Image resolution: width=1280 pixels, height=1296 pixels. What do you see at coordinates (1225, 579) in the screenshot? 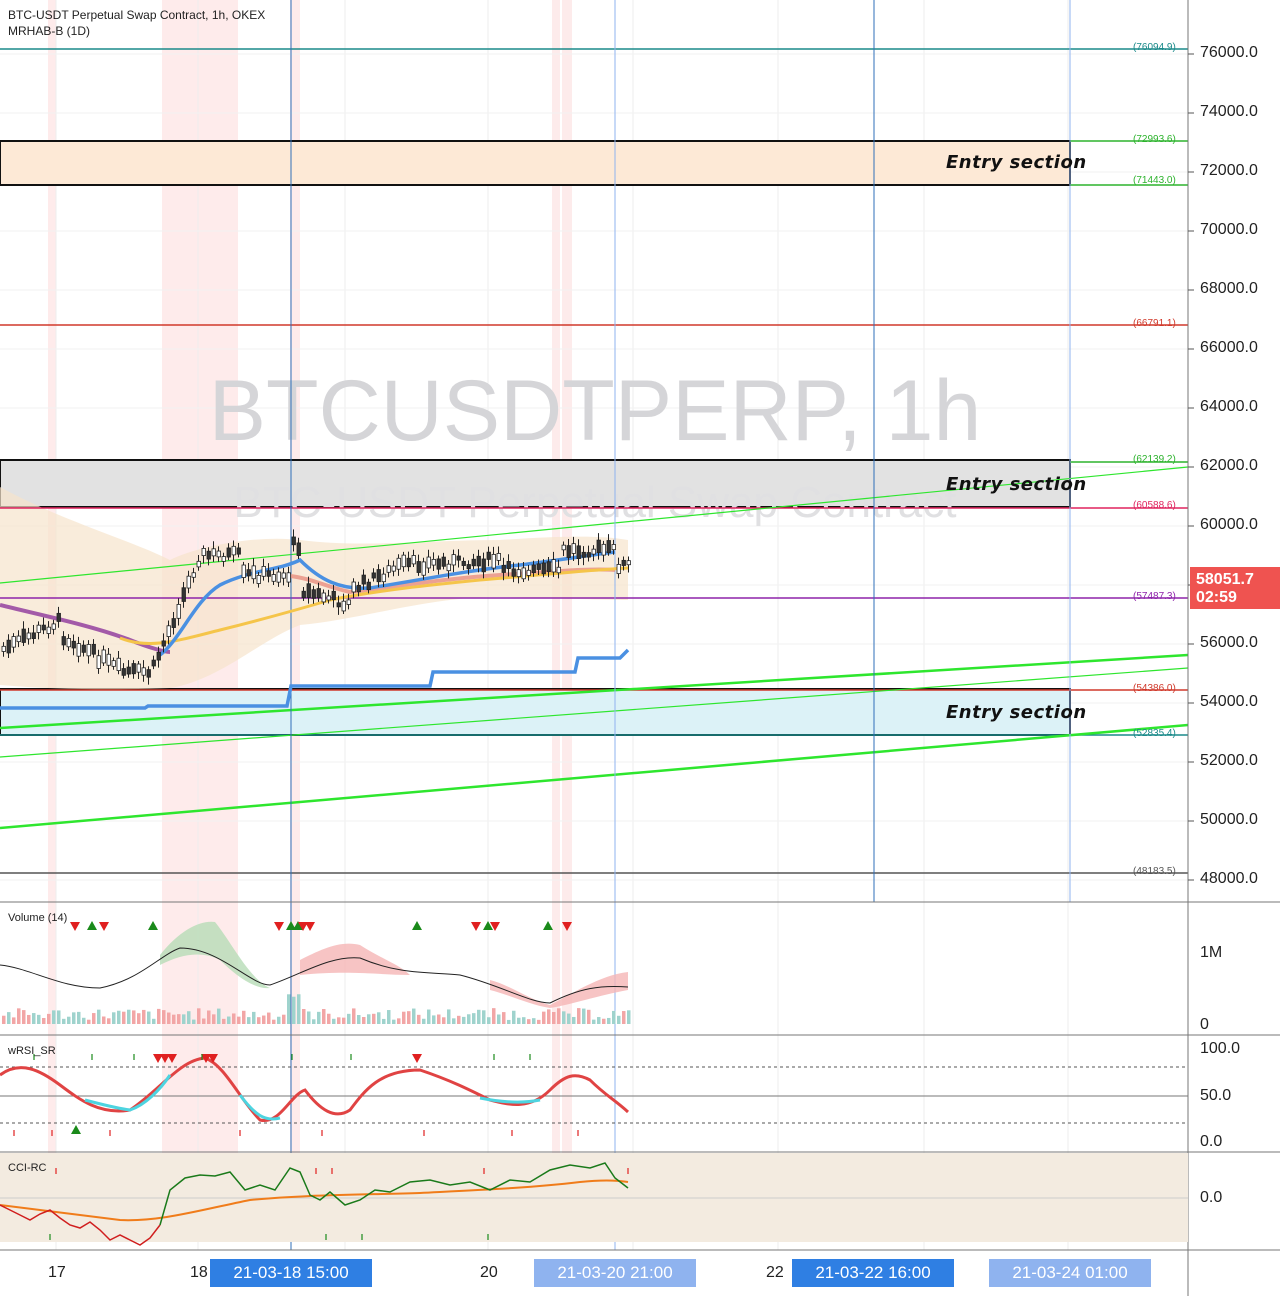
I see `current-price: 58051.7` at bounding box center [1225, 579].